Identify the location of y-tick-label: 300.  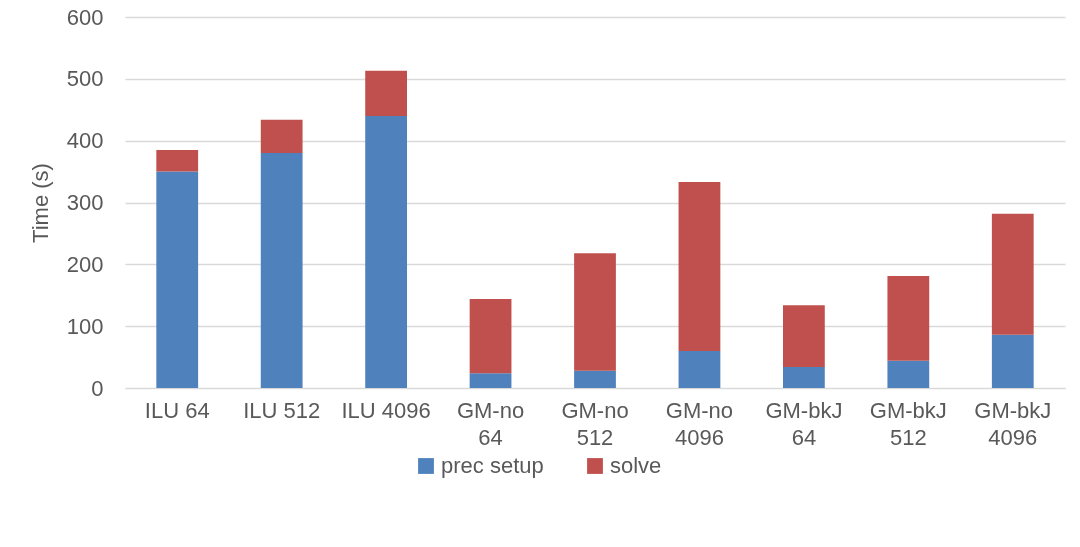
(85, 202).